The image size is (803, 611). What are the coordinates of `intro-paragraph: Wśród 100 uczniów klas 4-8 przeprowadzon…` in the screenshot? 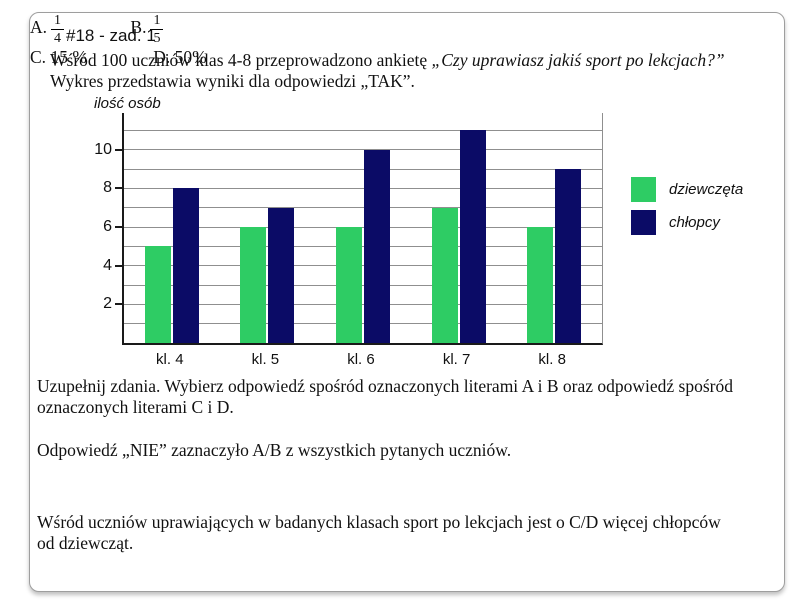 It's located at (387, 71).